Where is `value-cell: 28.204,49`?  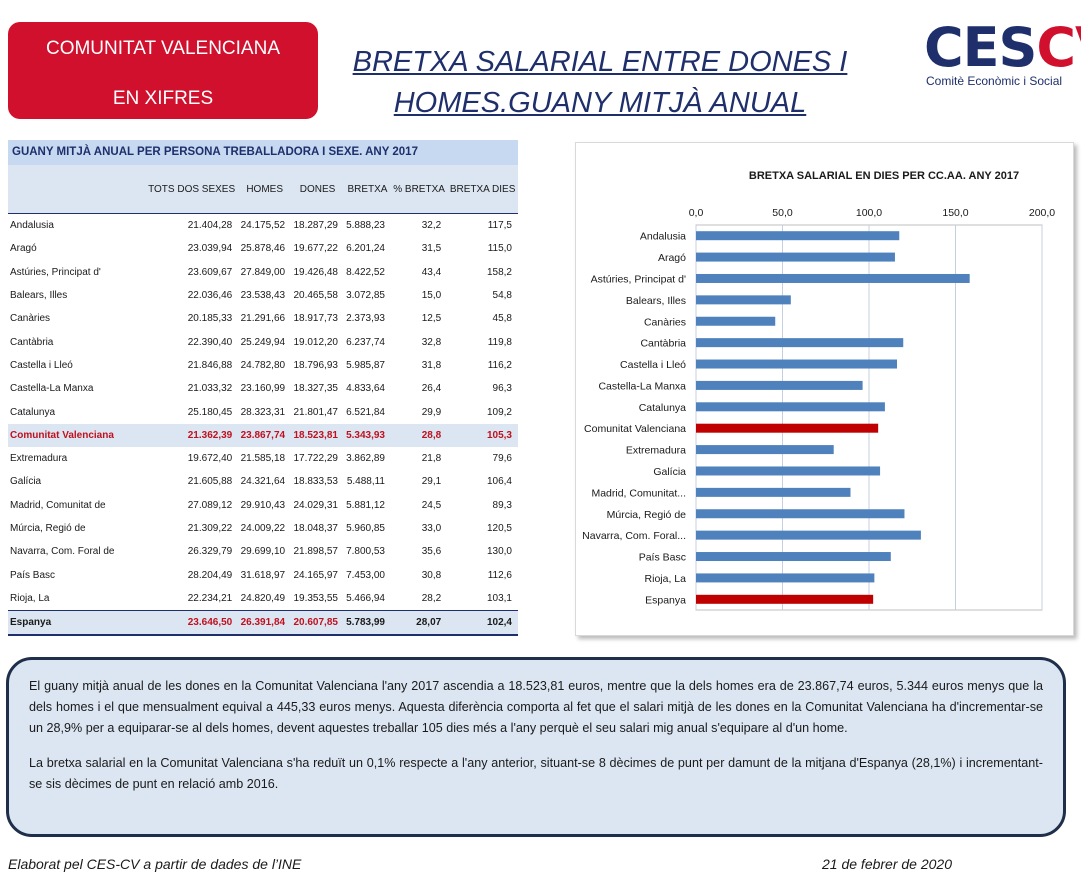 value-cell: 28.204,49 is located at coordinates (210, 575).